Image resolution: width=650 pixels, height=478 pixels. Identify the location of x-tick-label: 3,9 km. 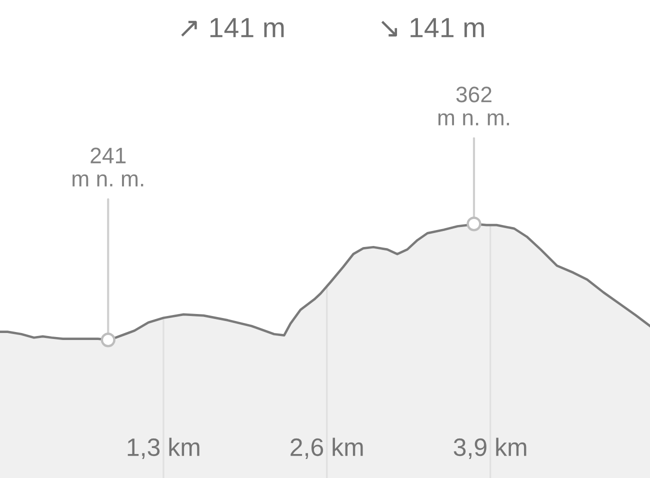
(490, 449).